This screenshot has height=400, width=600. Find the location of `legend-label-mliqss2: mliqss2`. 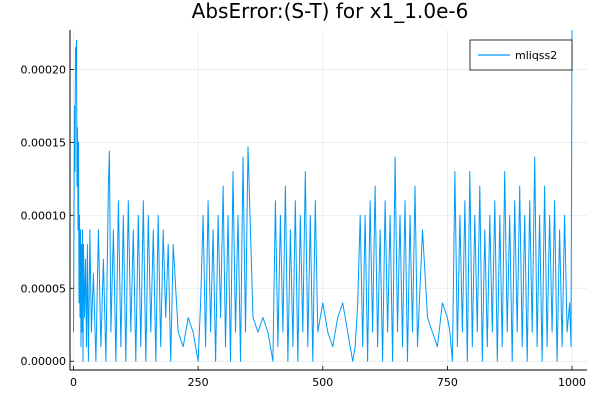

legend-label-mliqss2: mliqss2 is located at coordinates (536, 55).